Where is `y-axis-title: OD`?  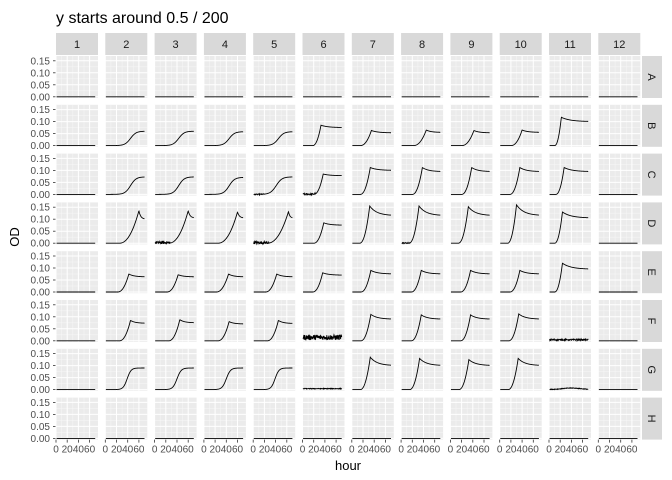
y-axis-title: OD is located at coordinates (14, 237).